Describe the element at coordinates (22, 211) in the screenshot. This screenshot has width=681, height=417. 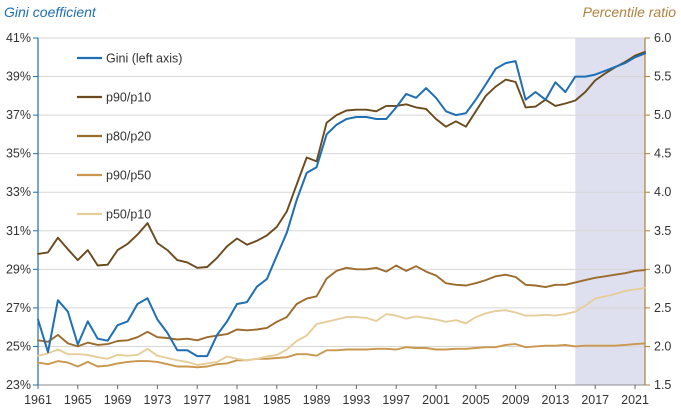
I see `left-axis-ticks: 23% 25% 27% 29% 31% 33% 35% 37% 39% 41%` at that location.